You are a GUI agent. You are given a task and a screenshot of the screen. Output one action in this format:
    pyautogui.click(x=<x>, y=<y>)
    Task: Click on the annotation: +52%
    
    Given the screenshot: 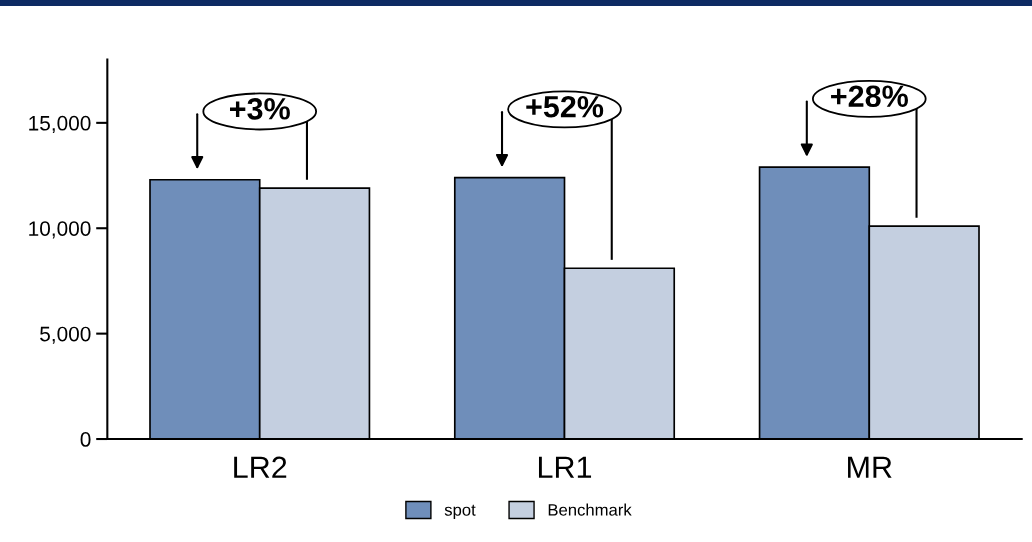 What is the action you would take?
    pyautogui.click(x=565, y=106)
    